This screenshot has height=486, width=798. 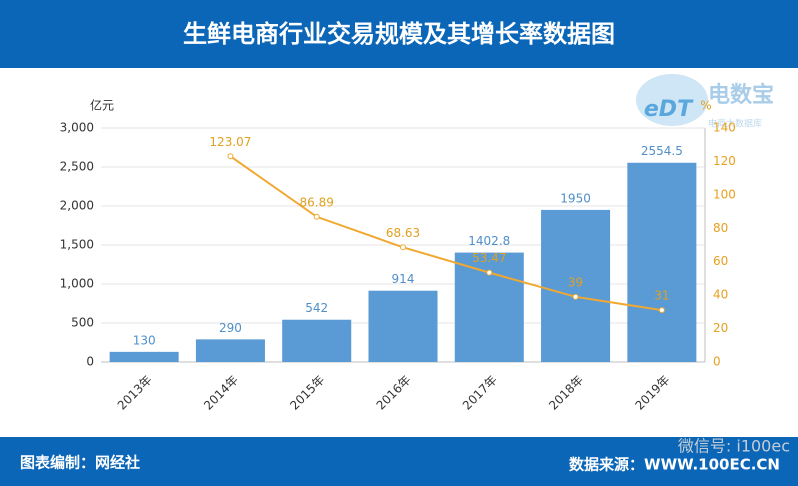 What do you see at coordinates (230, 328) in the screenshot?
I see `bar-value-label: 290` at bounding box center [230, 328].